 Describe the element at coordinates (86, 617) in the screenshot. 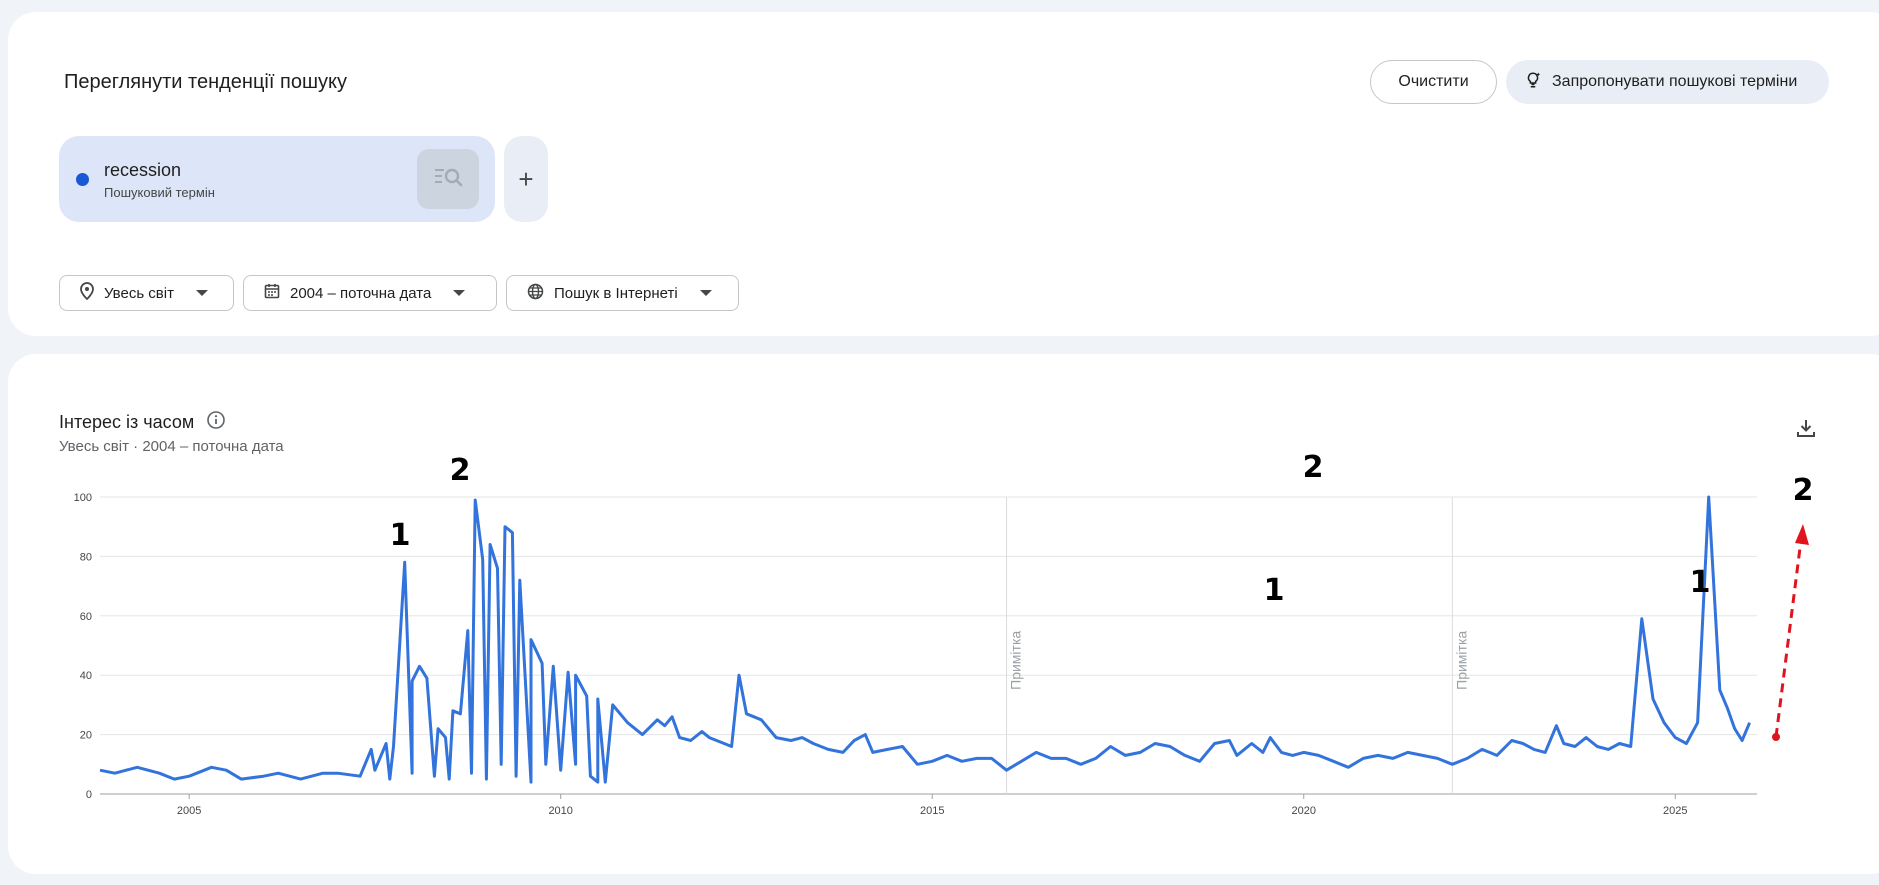

I see `y-tick-label: 60` at that location.